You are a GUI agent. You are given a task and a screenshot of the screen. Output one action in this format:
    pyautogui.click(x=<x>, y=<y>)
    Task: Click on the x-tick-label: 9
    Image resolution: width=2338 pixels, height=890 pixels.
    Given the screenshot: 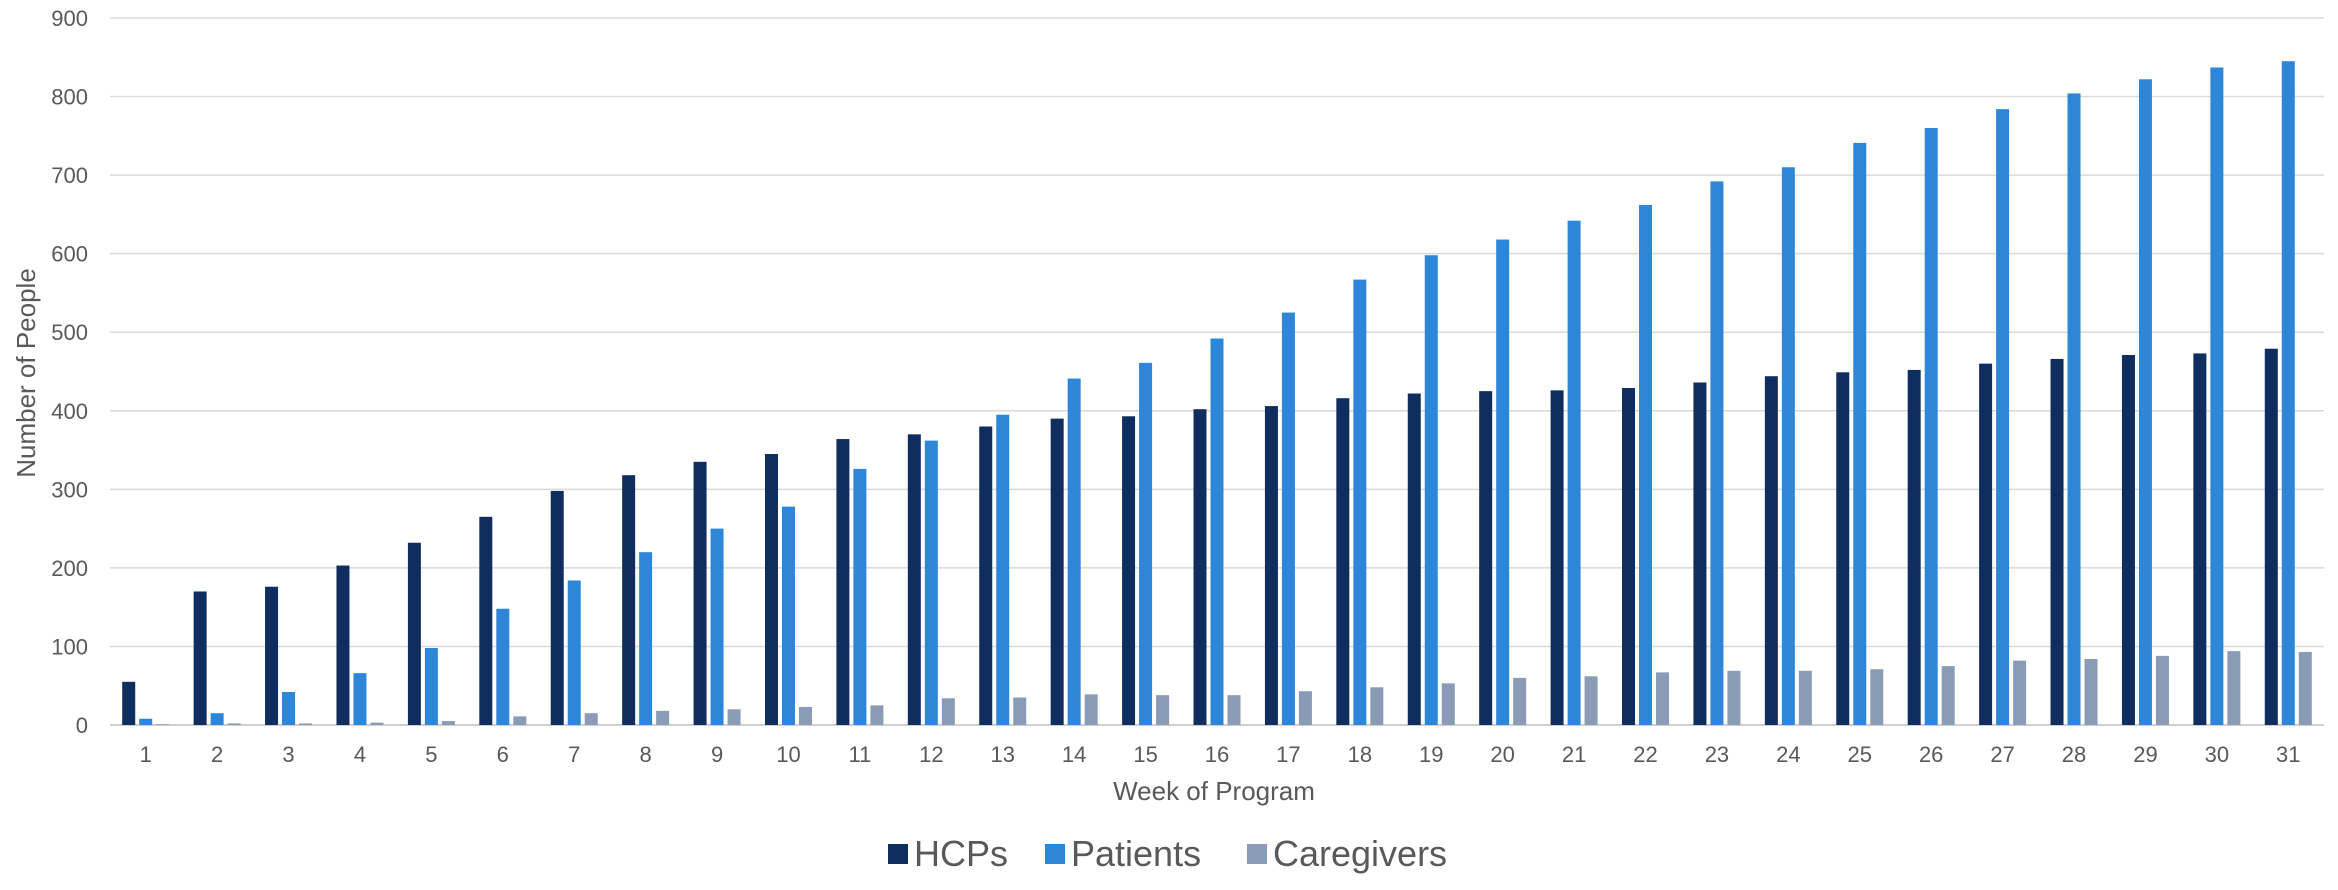 What is the action you would take?
    pyautogui.click(x=717, y=754)
    